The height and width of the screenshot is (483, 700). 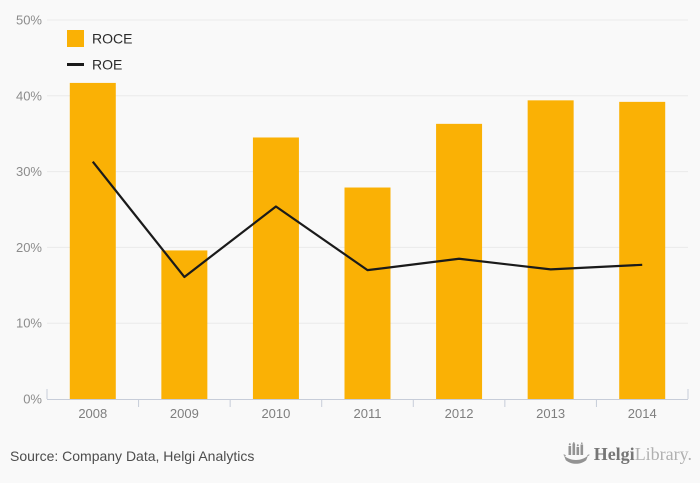 I want to click on bar-2009, so click(x=184, y=324).